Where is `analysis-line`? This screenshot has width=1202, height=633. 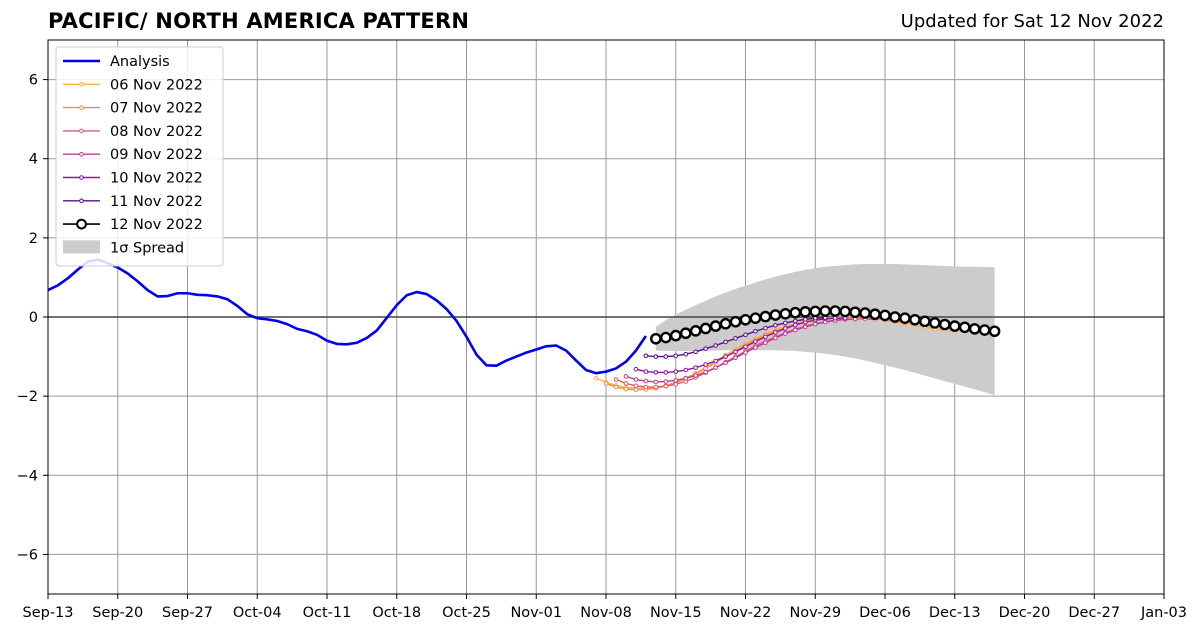 analysis-line is located at coordinates (347, 316).